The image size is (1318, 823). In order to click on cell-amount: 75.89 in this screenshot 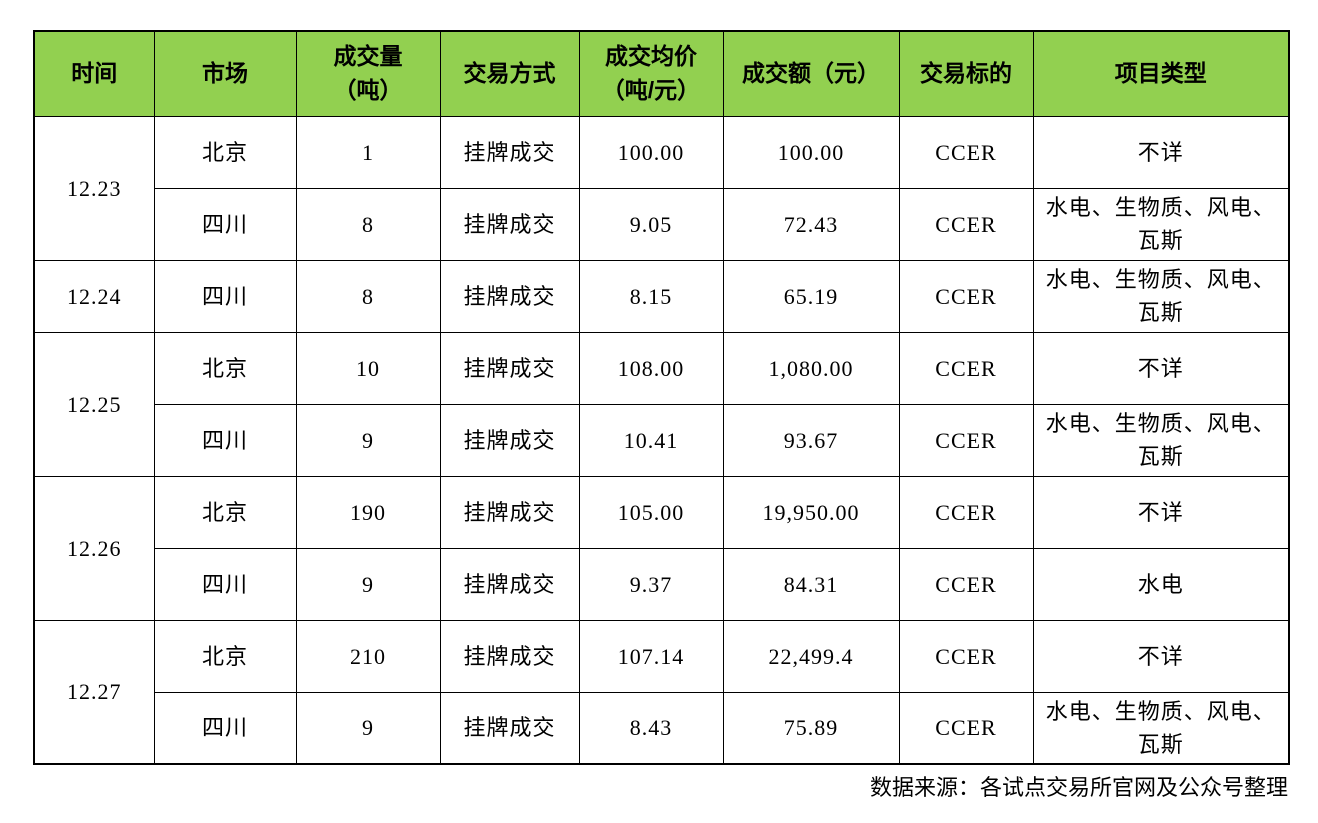, I will do `click(811, 728)`.